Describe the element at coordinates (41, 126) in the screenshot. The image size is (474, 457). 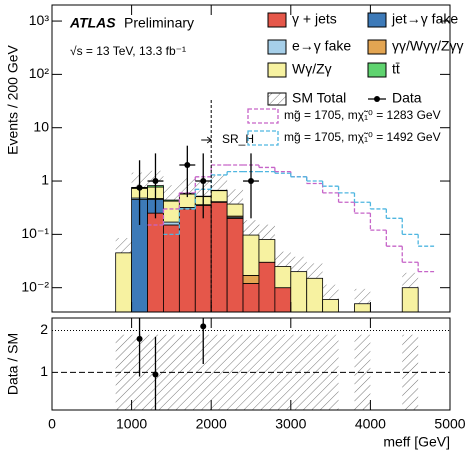
I see `y-tick-label: 10` at that location.